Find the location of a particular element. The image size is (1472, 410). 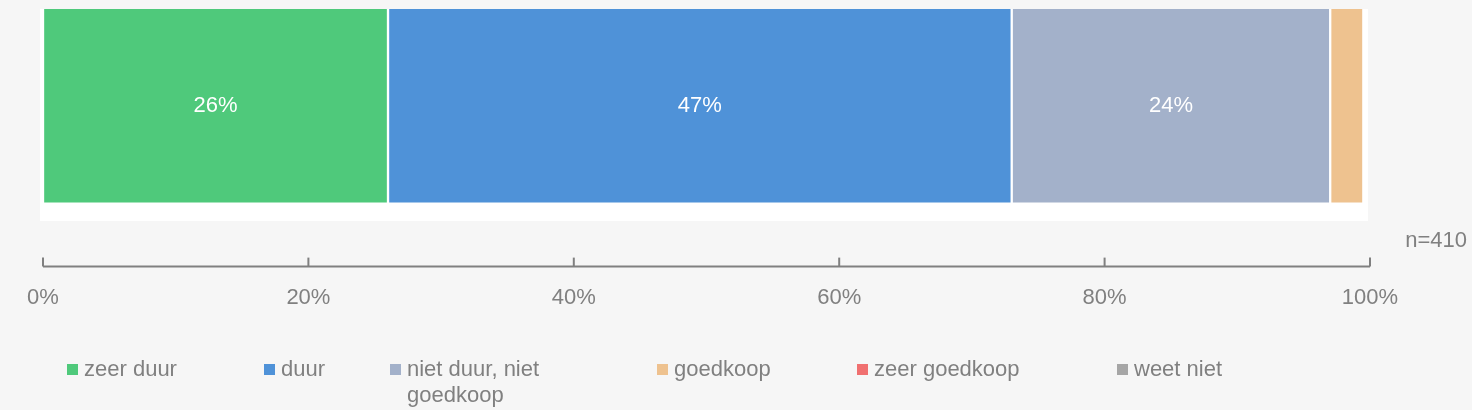

data-label: 47% is located at coordinates (699, 104).